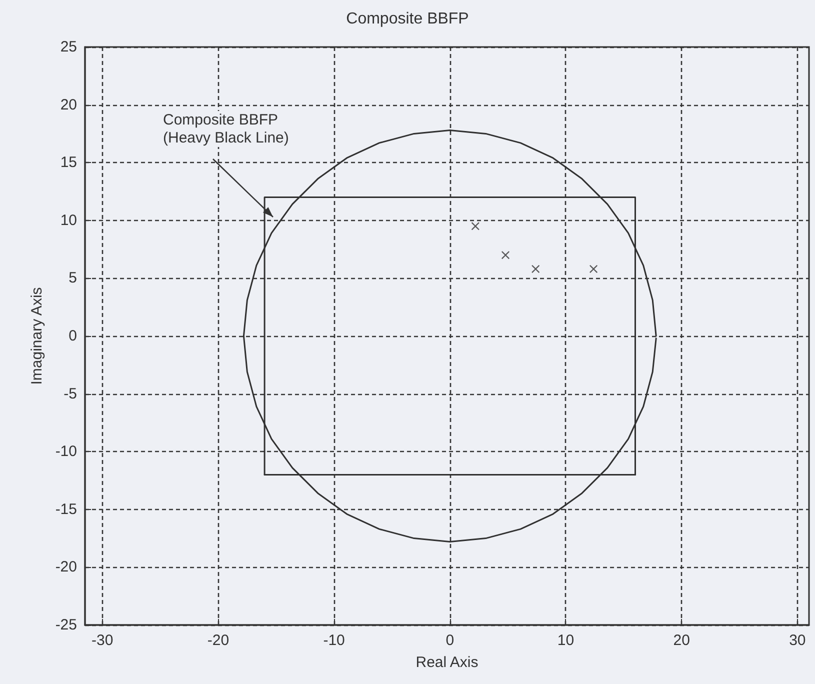 This screenshot has width=815, height=684. What do you see at coordinates (66, 509) in the screenshot?
I see `y-tick-label: -15` at bounding box center [66, 509].